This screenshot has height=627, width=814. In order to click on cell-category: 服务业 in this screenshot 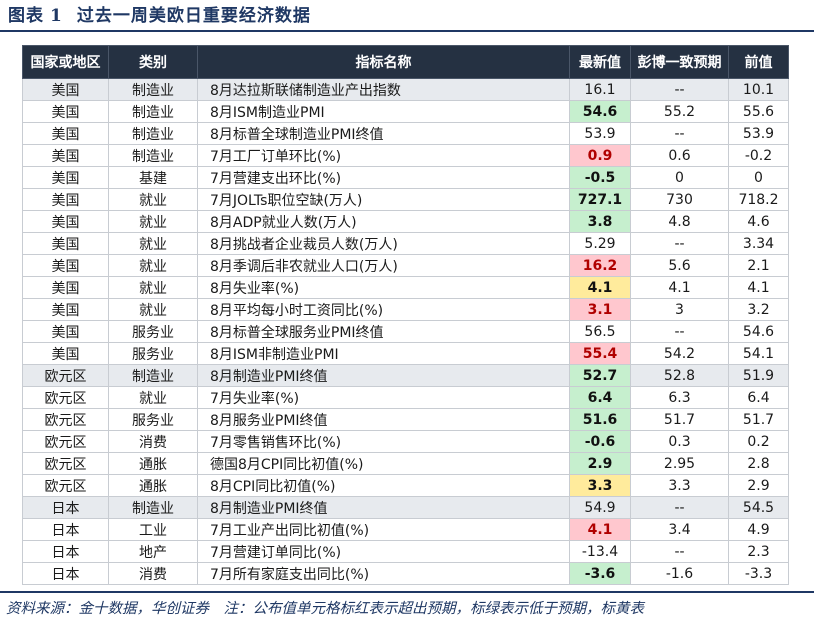, I will do `click(153, 331)`.